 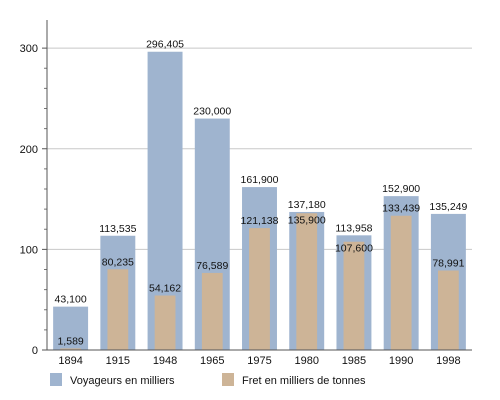 I want to click on y-axis: 0 100 200 300, so click(x=34, y=188).